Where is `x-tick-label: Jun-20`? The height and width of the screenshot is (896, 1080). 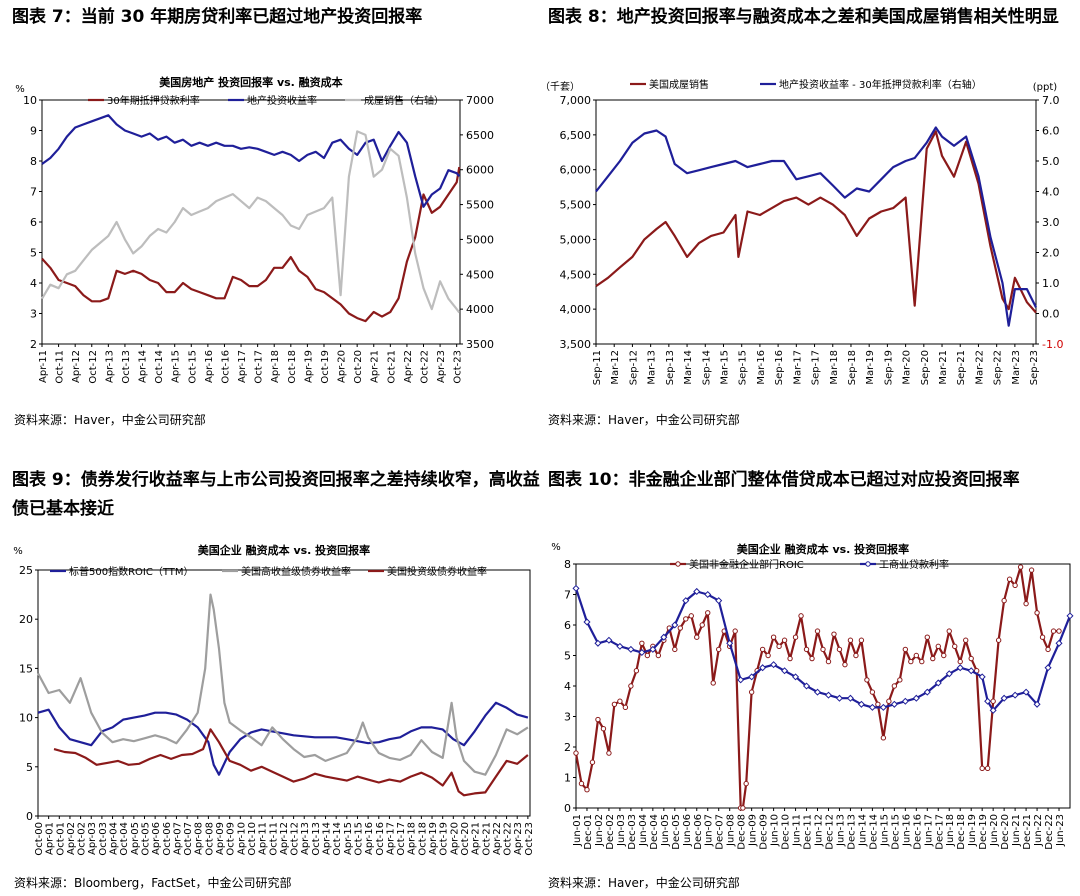
x-tick-label: Jun-20 is located at coordinates (994, 830).